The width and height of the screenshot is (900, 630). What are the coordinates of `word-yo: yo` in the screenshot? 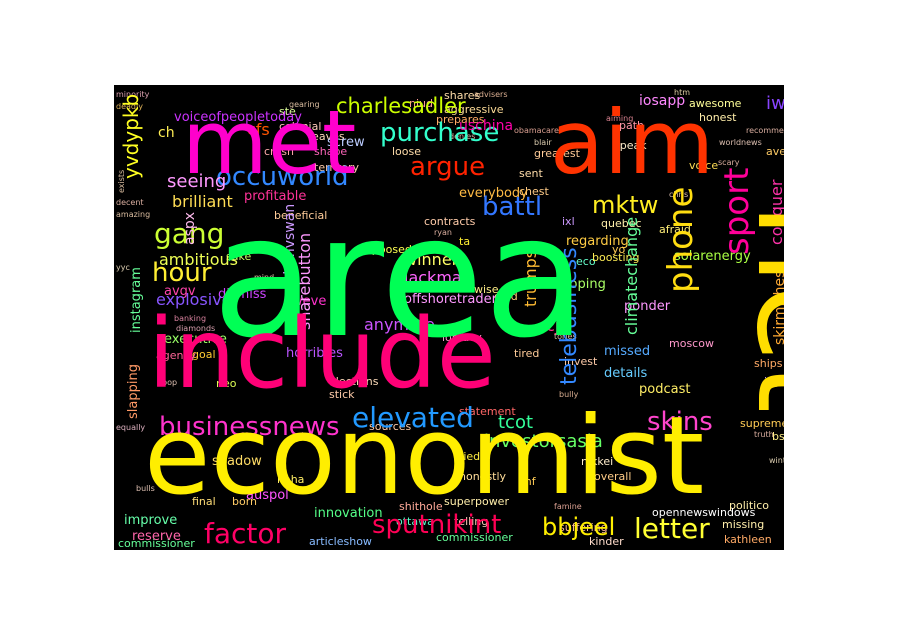 It's located at (619, 249).